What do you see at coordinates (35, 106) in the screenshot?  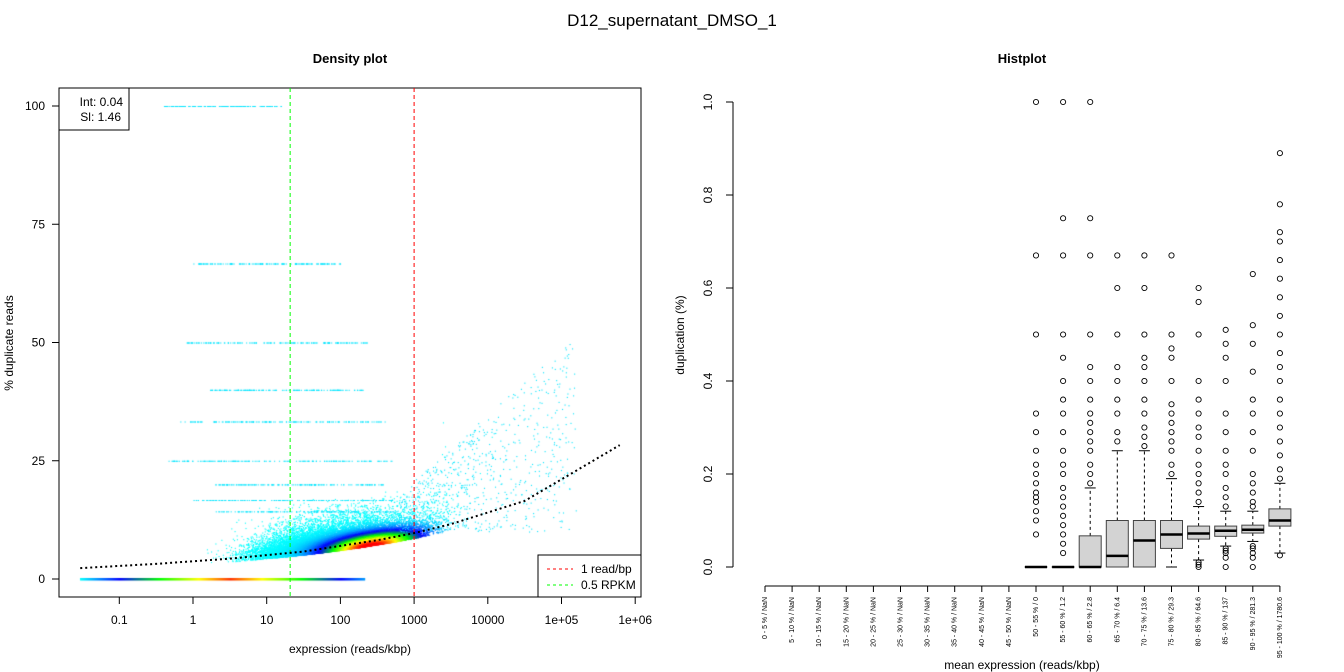 I see `y-tick-label: 100` at bounding box center [35, 106].